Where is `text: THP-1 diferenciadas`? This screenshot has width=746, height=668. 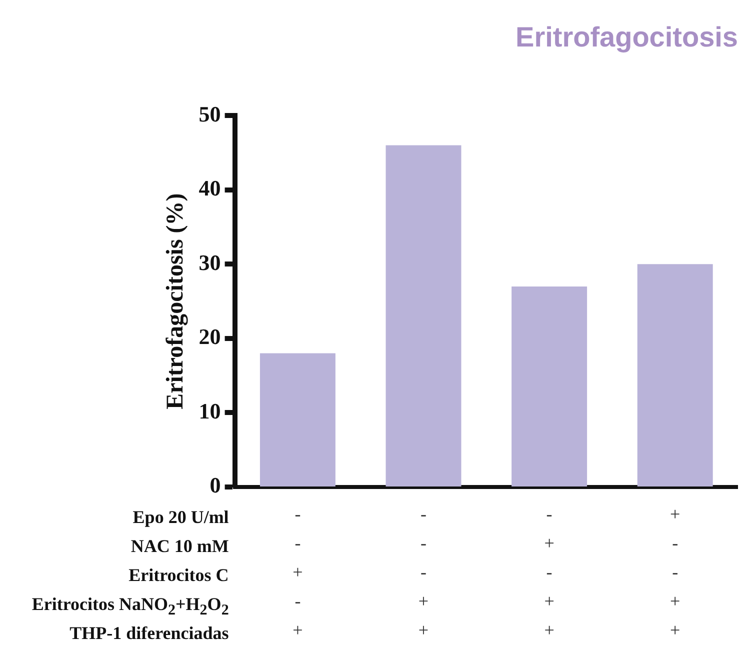
text: THP-1 diferenciadas is located at coordinates (149, 633).